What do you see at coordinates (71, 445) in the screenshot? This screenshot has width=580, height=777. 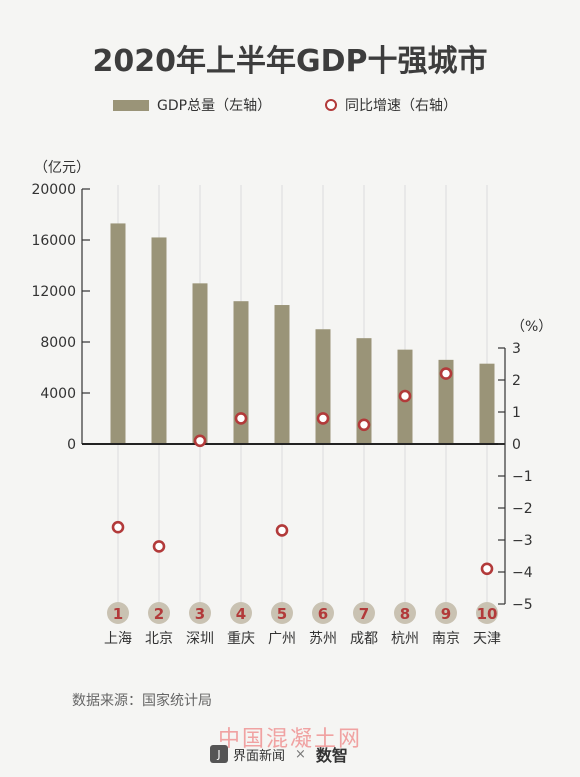 I see `left-tick-label: 0` at bounding box center [71, 445].